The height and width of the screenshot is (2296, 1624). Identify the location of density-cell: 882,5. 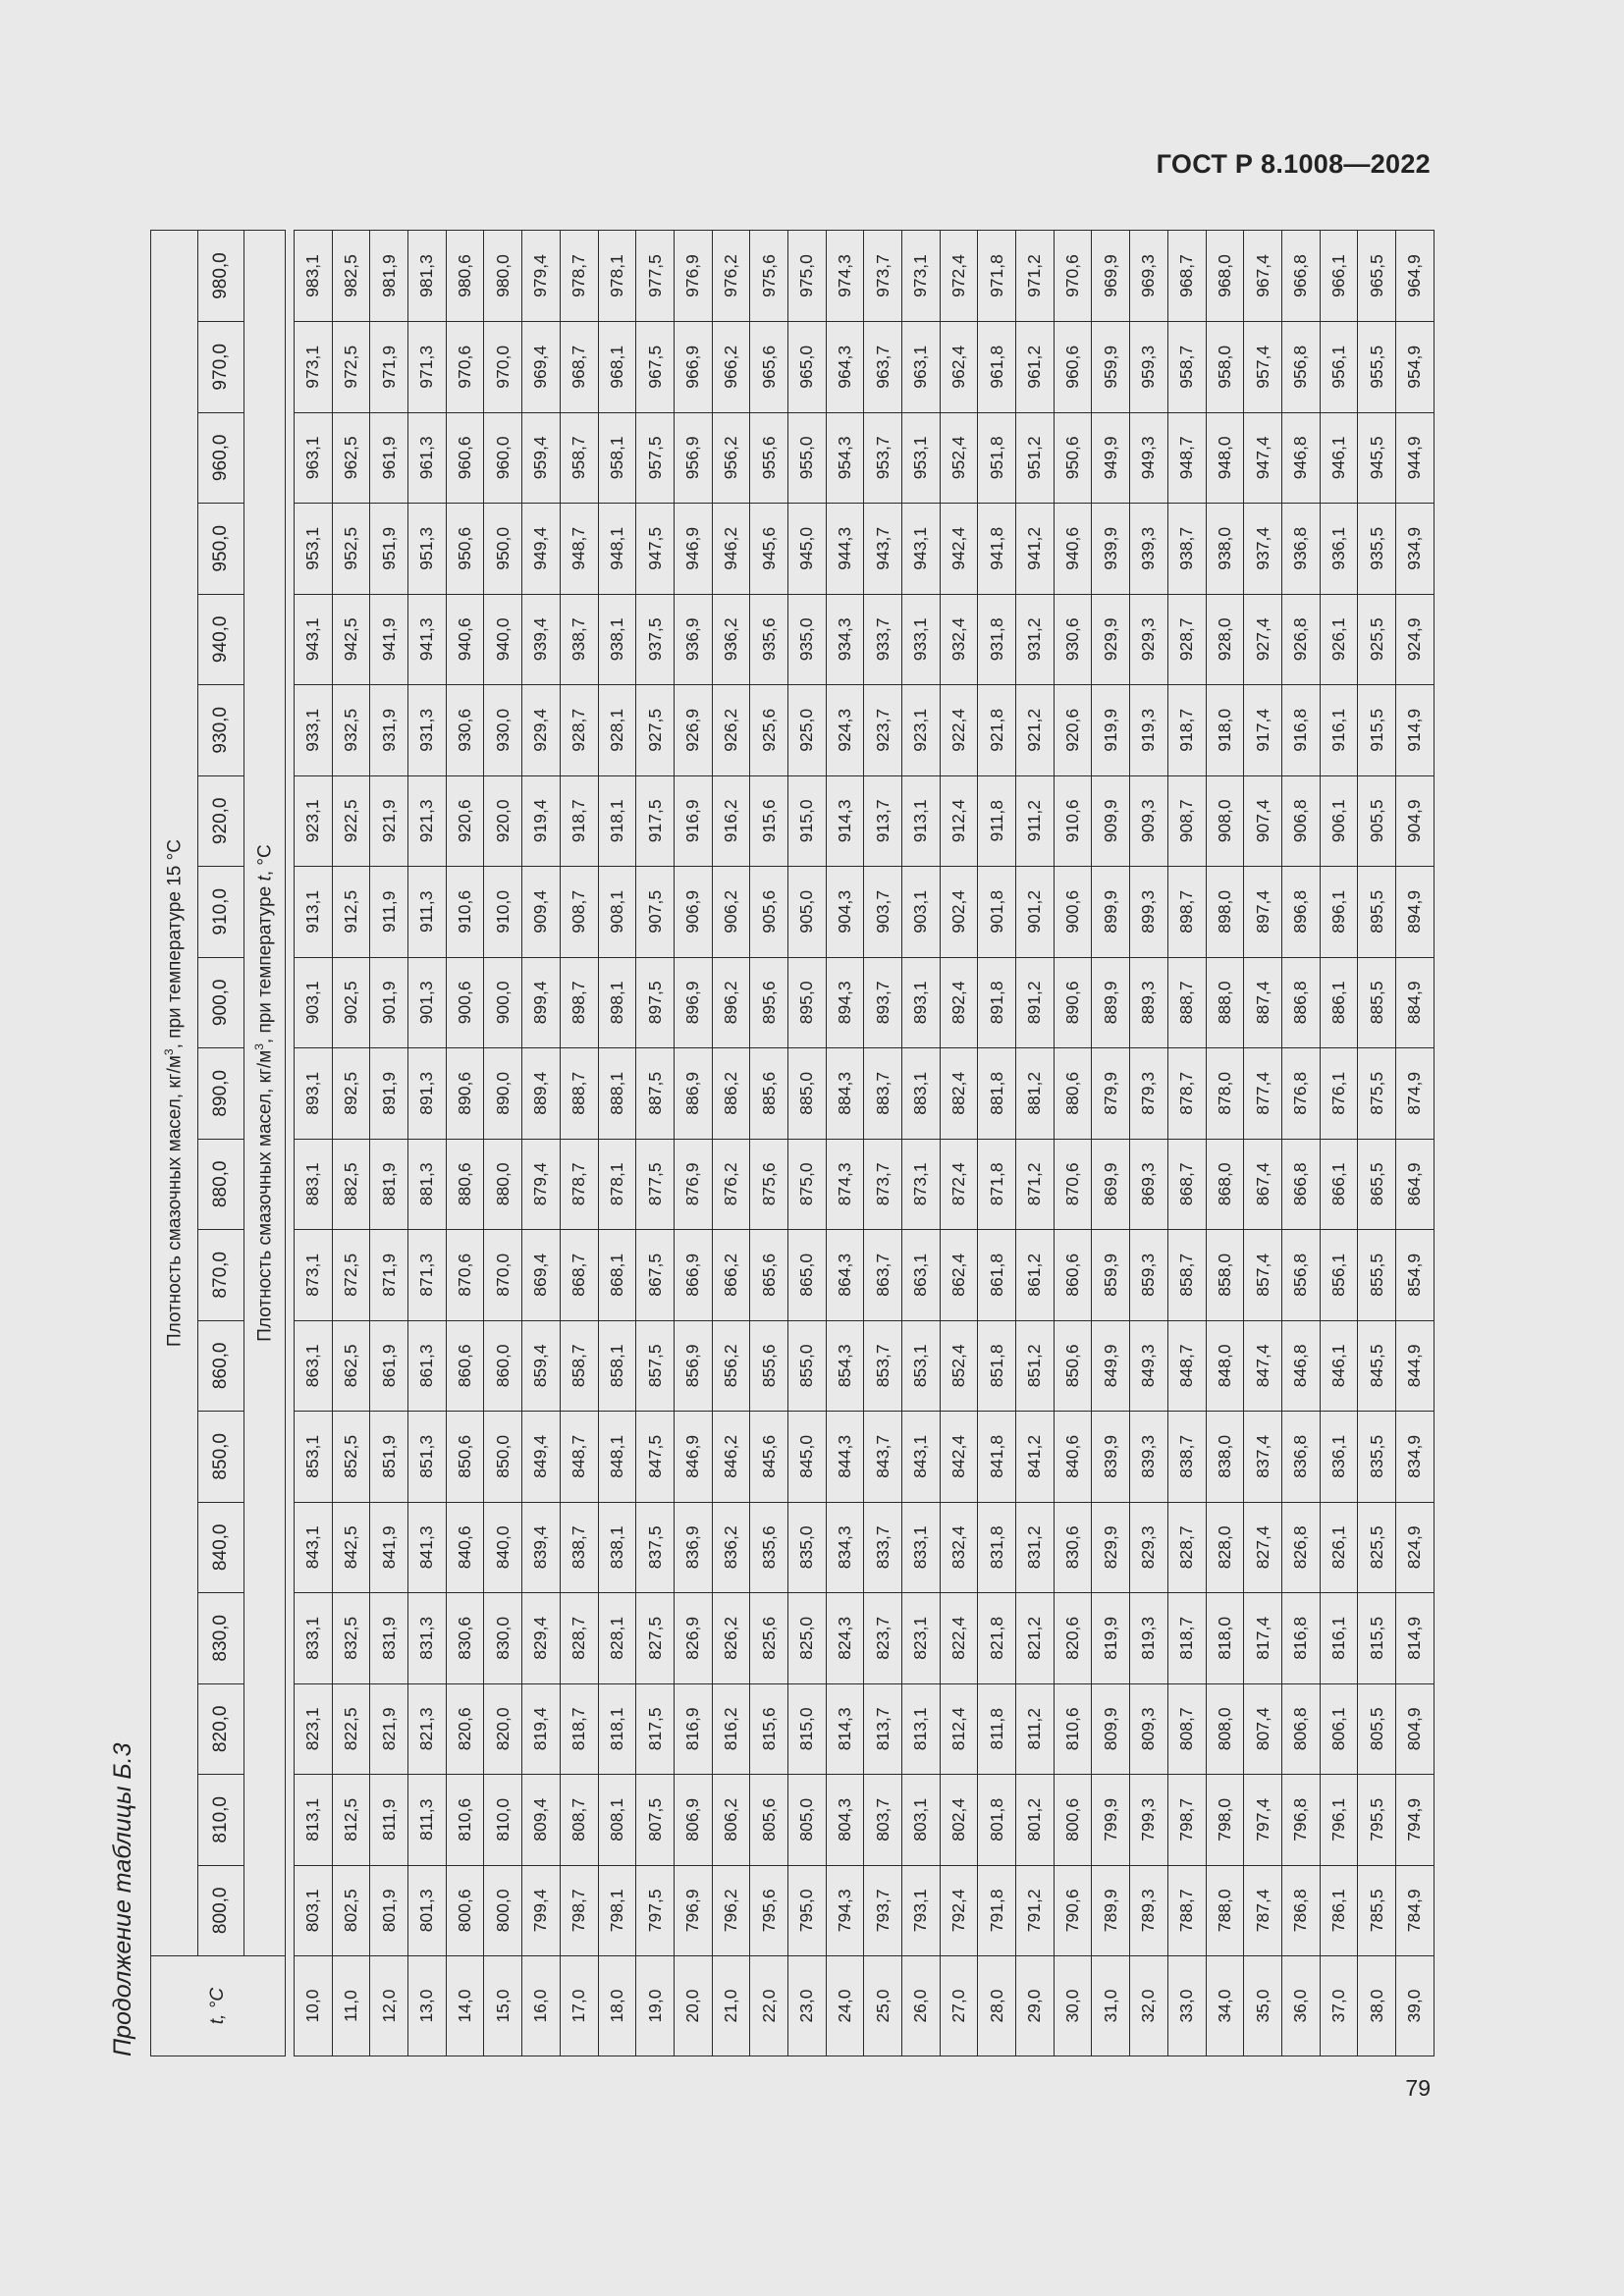
(351, 1184).